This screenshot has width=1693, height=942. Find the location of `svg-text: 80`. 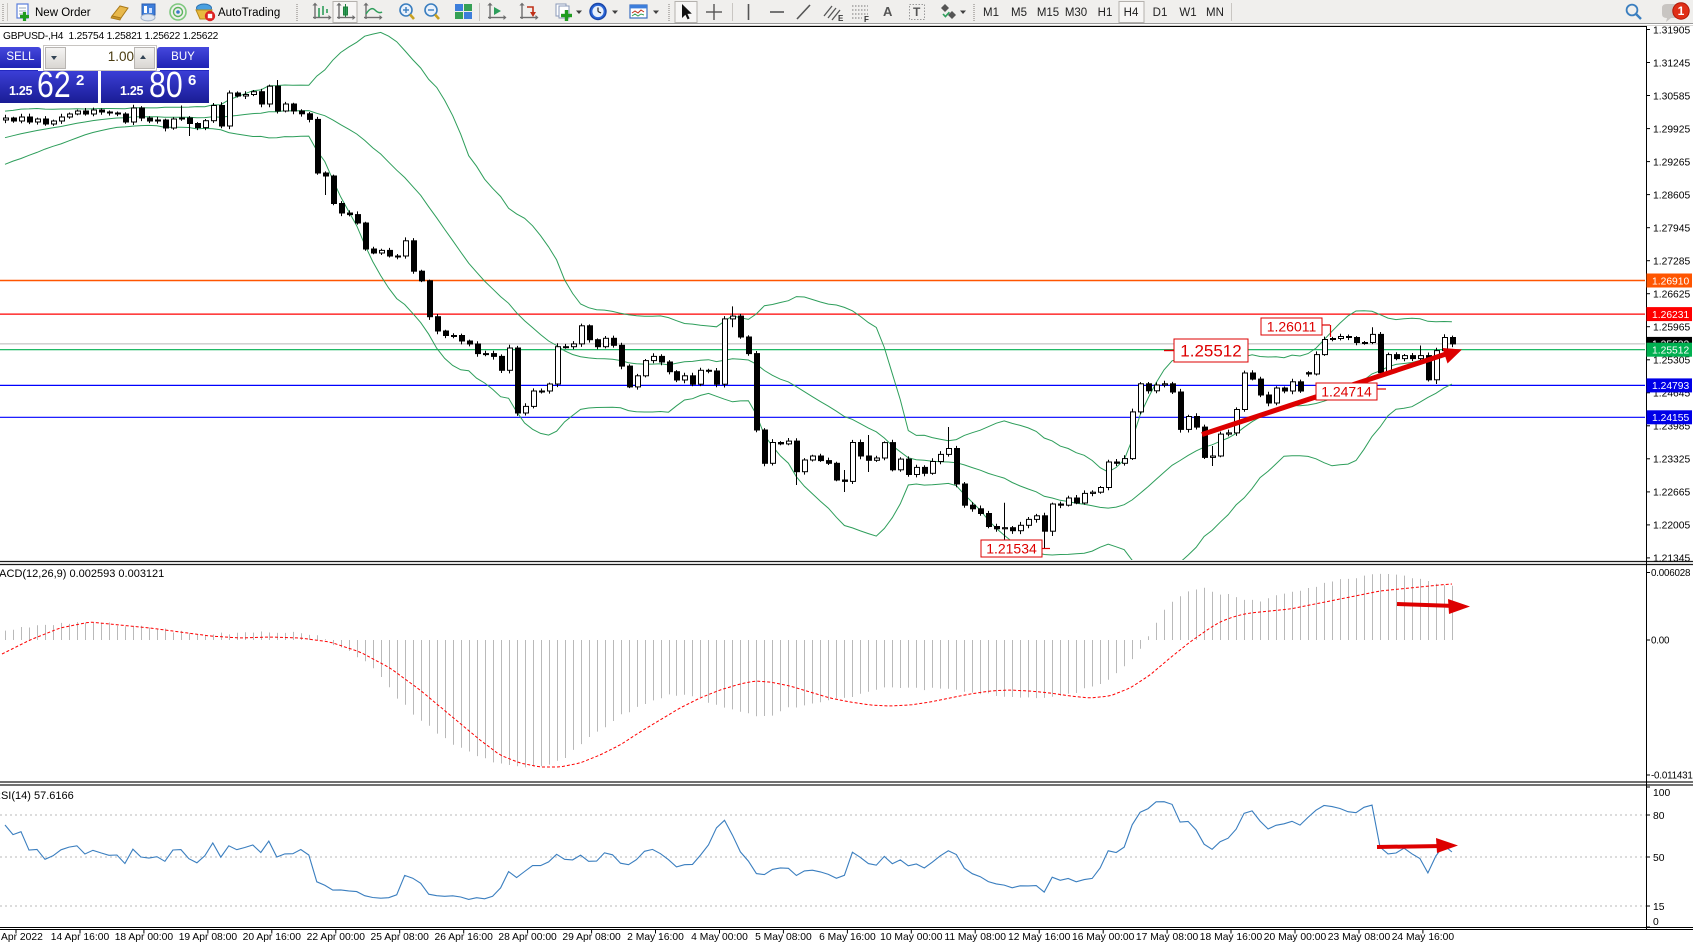

svg-text: 80 is located at coordinates (1659, 816).